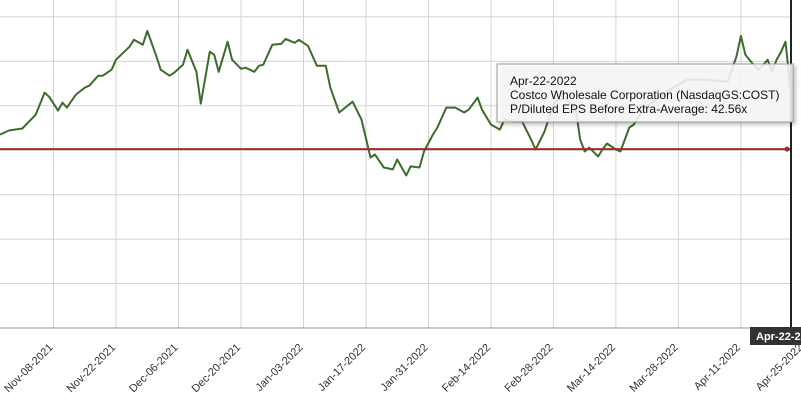  I want to click on x-tick-label: Nov-08-2021, so click(28, 368).